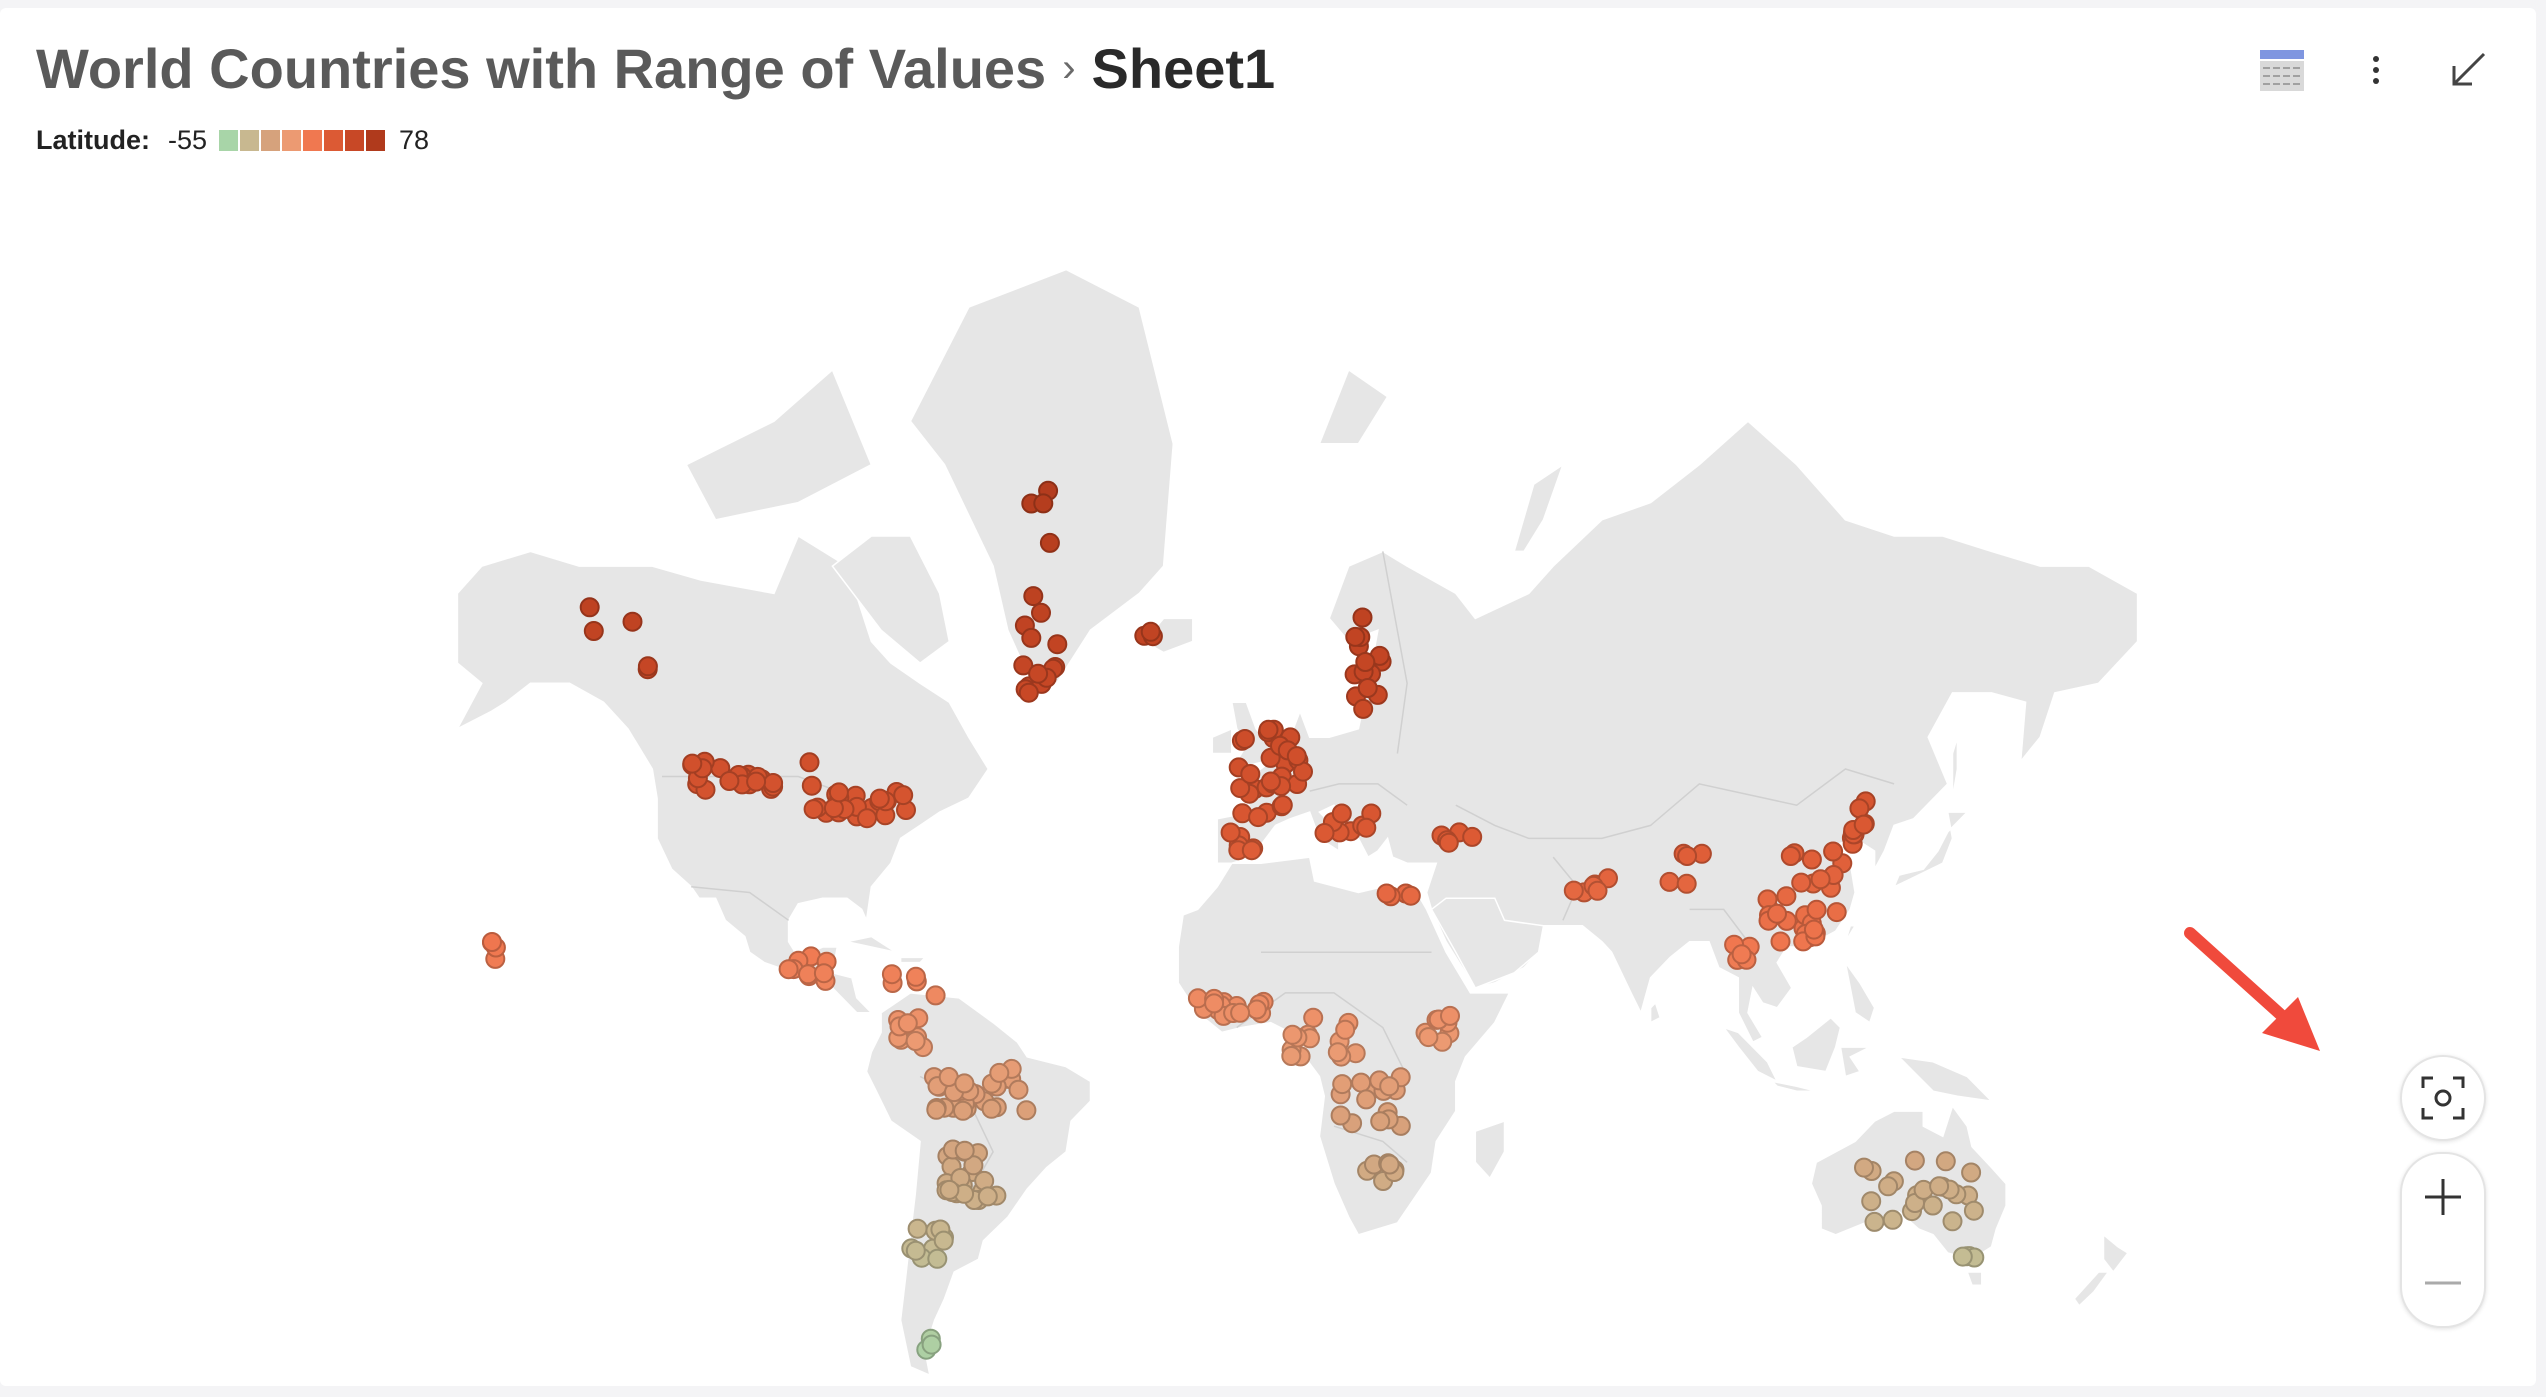 Image resolution: width=2546 pixels, height=1397 pixels. What do you see at coordinates (2443, 1098) in the screenshot?
I see `fit-to-view-button` at bounding box center [2443, 1098].